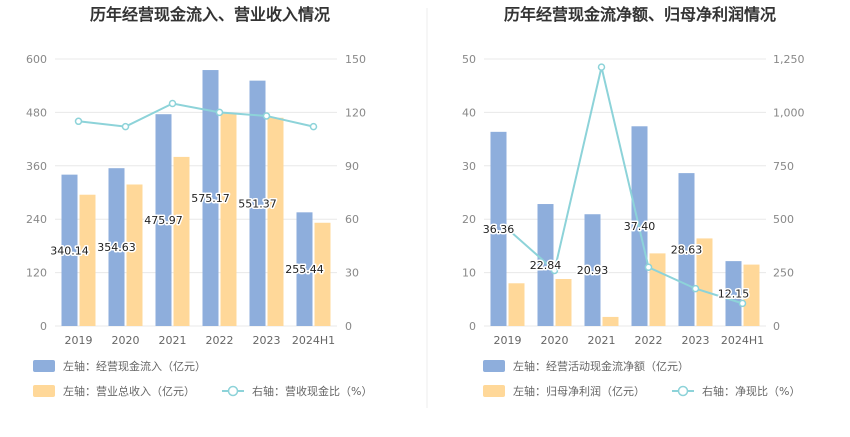 The image size is (850, 437). Describe the element at coordinates (469, 273) in the screenshot. I see `left-axis-tick: 10` at that location.